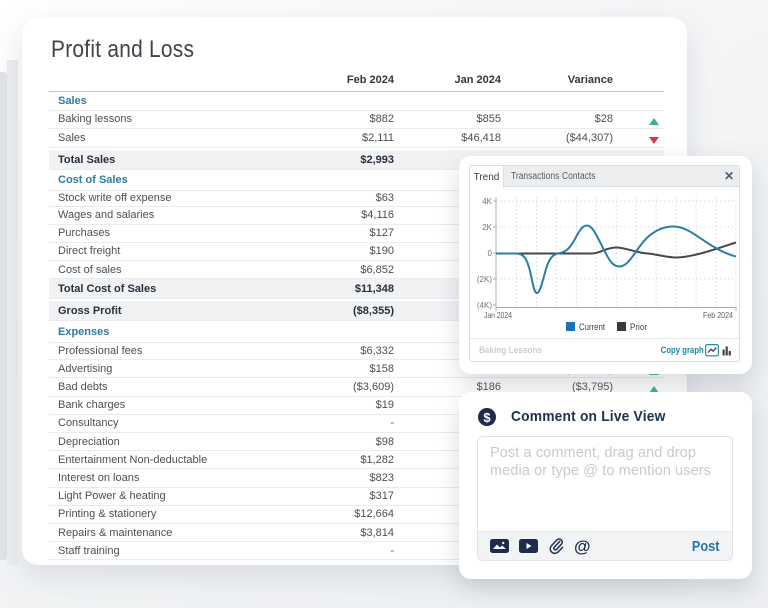 Image resolution: width=768 pixels, height=608 pixels. I want to click on svg-text: Prior, so click(638, 327).